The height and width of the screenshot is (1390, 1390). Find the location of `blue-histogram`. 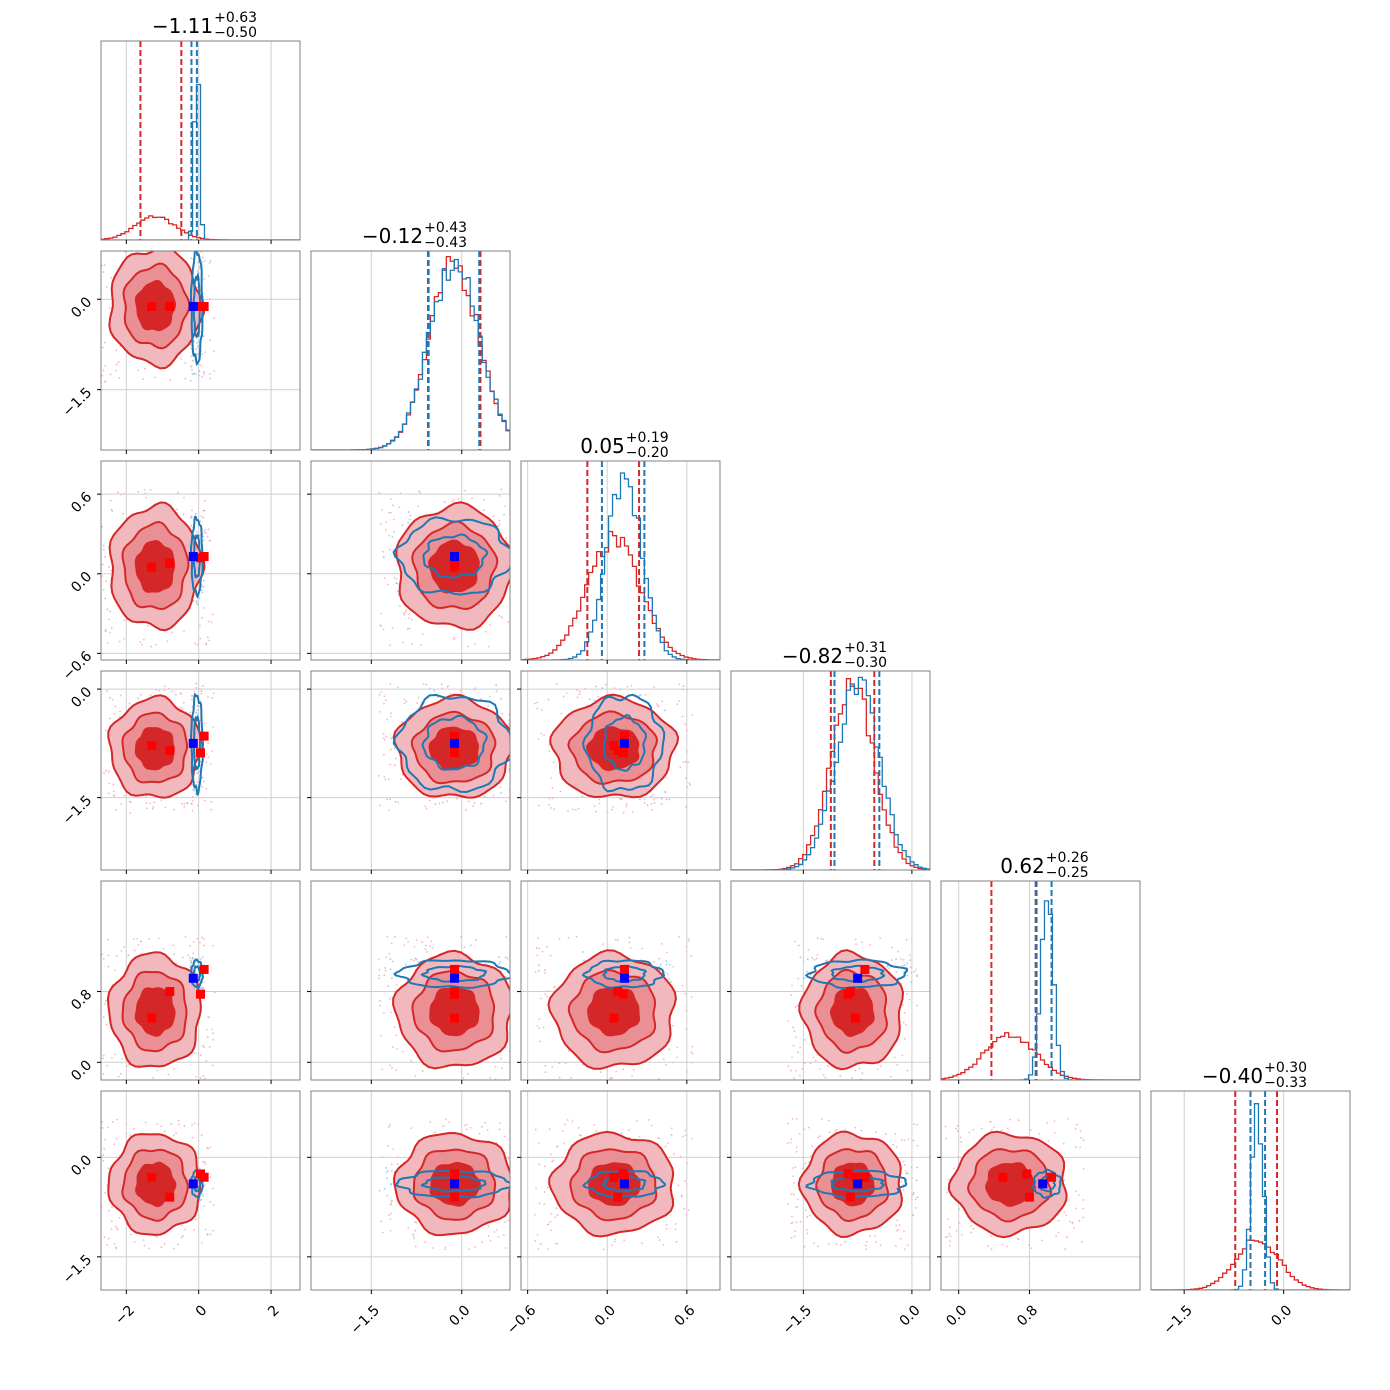

blue-histogram is located at coordinates (1040, 990).